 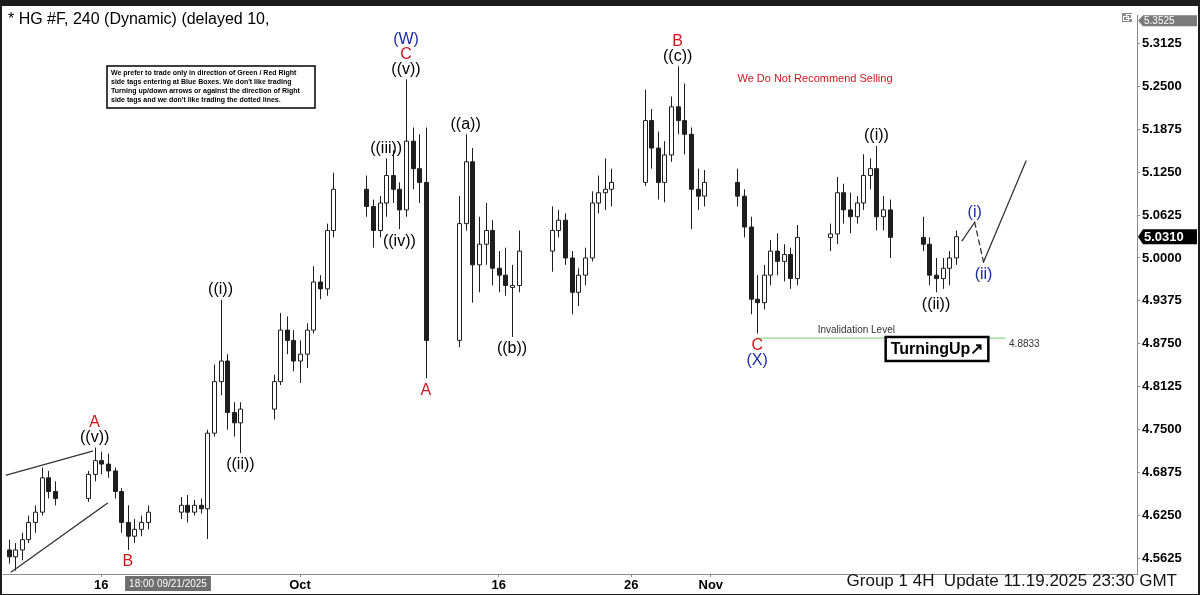 What do you see at coordinates (1011, 580) in the screenshot?
I see `annotation: Group 1 4H Update 11.19.2025 23:30 GMT` at bounding box center [1011, 580].